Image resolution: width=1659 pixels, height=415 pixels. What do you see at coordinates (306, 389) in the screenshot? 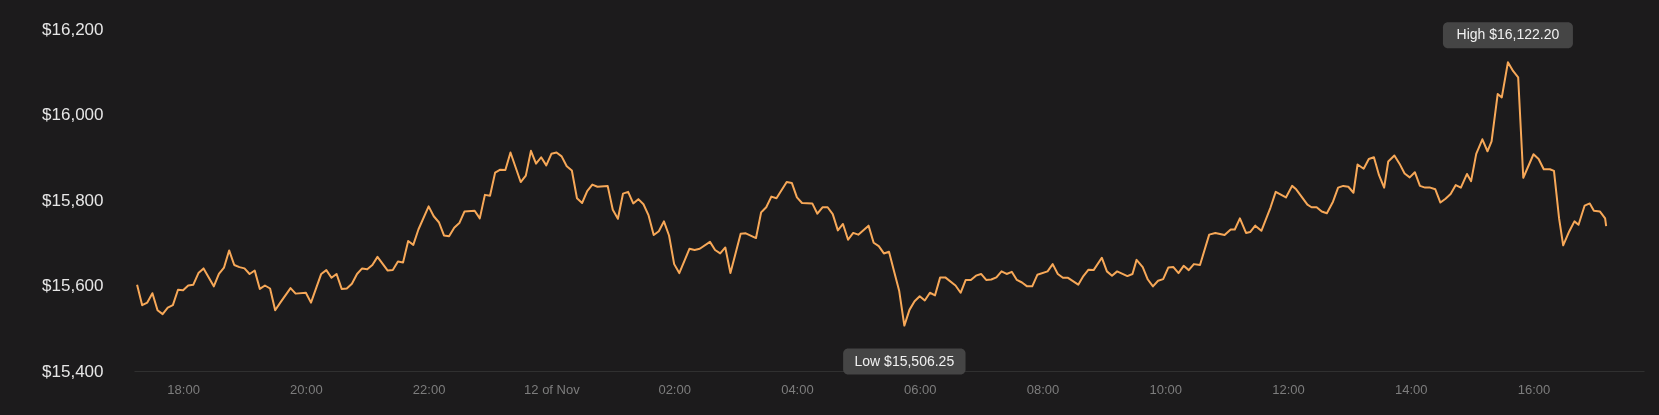
I see `x-tick-label: 20:00` at bounding box center [306, 389].